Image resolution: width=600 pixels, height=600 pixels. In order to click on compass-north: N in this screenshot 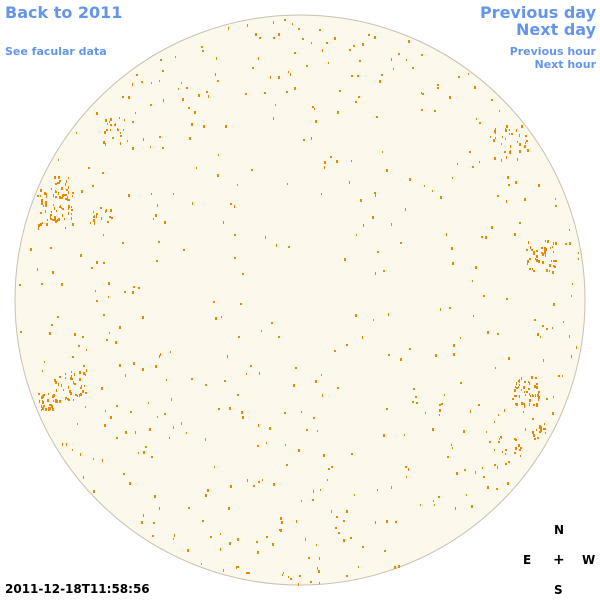, I will do `click(559, 530)`.